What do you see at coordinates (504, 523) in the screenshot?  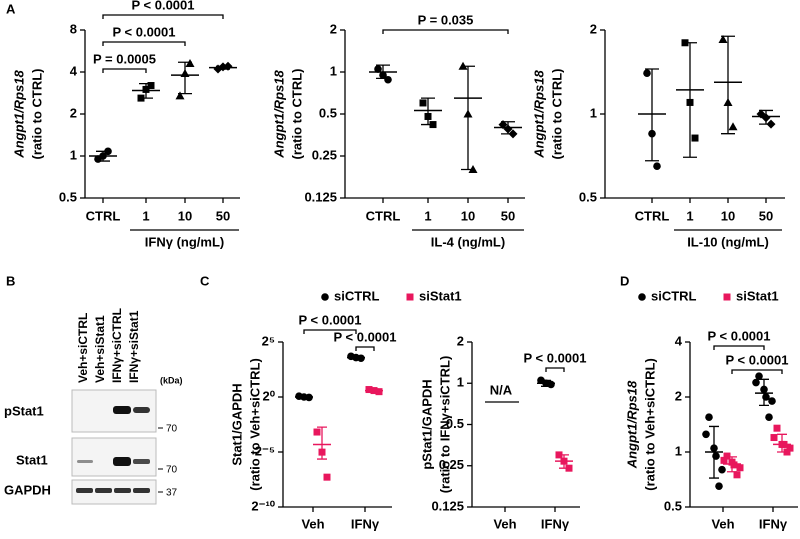 I see `x-tick-label: Veh` at bounding box center [504, 523].